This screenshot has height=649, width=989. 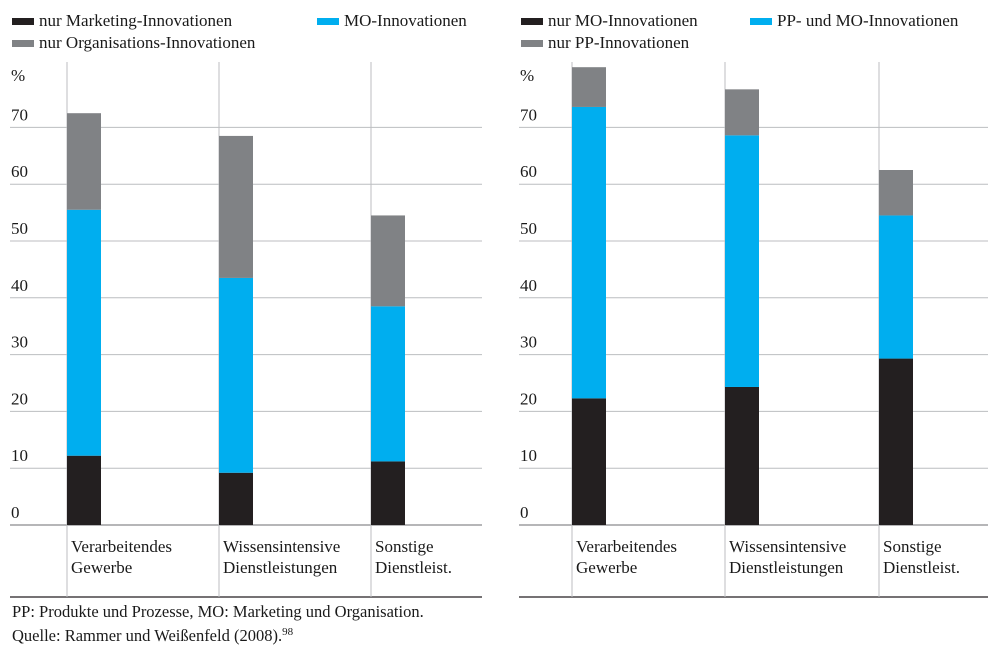 I want to click on footnote-source: Quelle: Rammer und Weißenfeld (2008).98, so click(x=152, y=634).